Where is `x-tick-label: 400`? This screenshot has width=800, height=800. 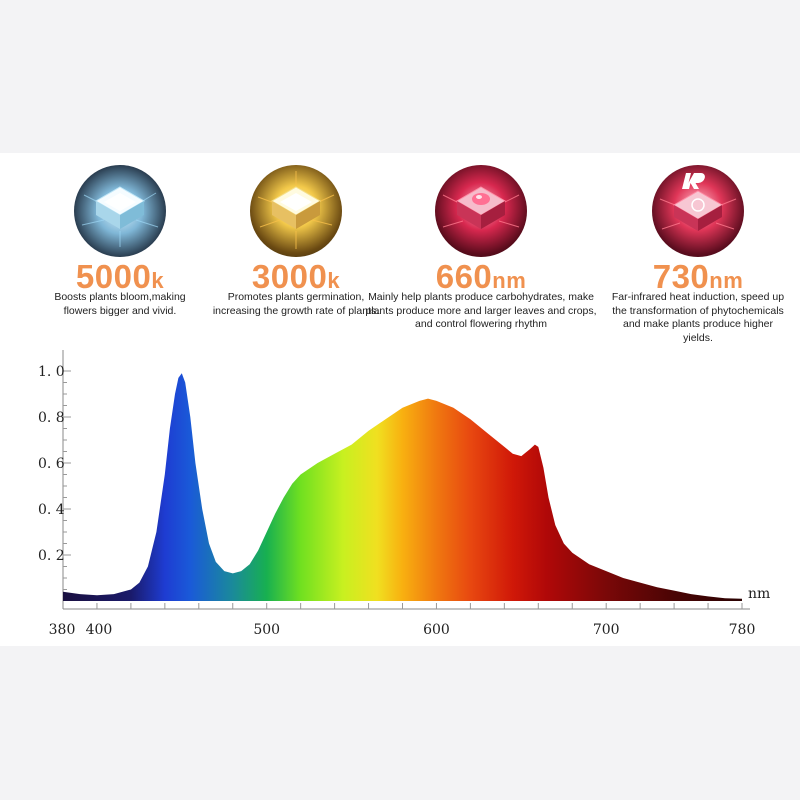 x-tick-label: 400 is located at coordinates (99, 630).